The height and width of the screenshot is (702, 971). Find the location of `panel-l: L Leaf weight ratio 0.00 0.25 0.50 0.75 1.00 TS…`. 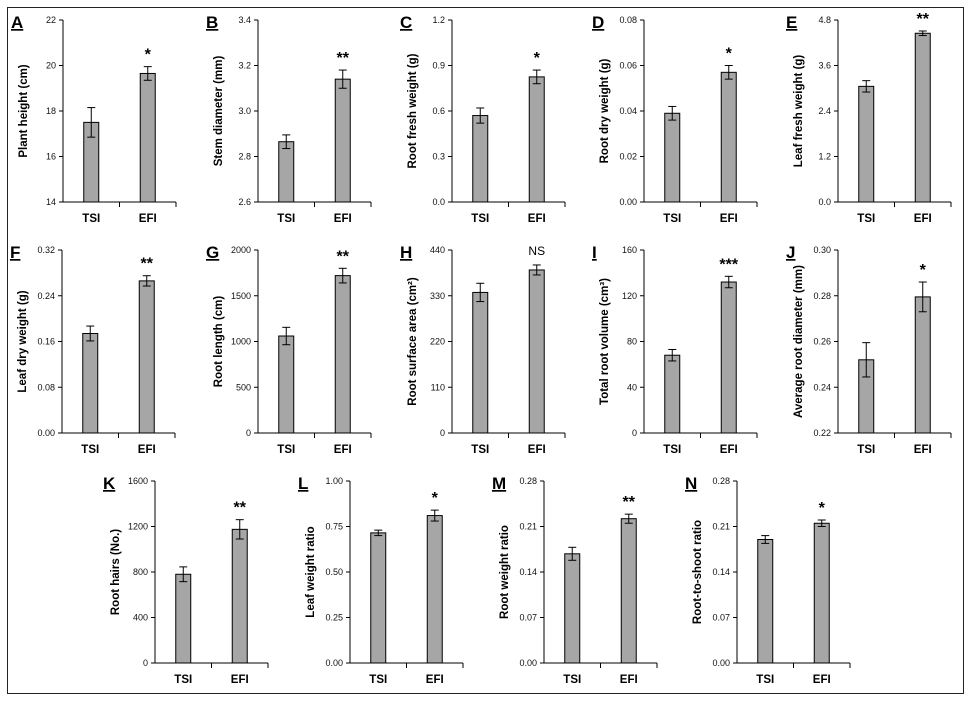

panel-l: L Leaf weight ratio 0.00 0.25 0.50 0.75 1.00 TS… is located at coordinates (381, 580).